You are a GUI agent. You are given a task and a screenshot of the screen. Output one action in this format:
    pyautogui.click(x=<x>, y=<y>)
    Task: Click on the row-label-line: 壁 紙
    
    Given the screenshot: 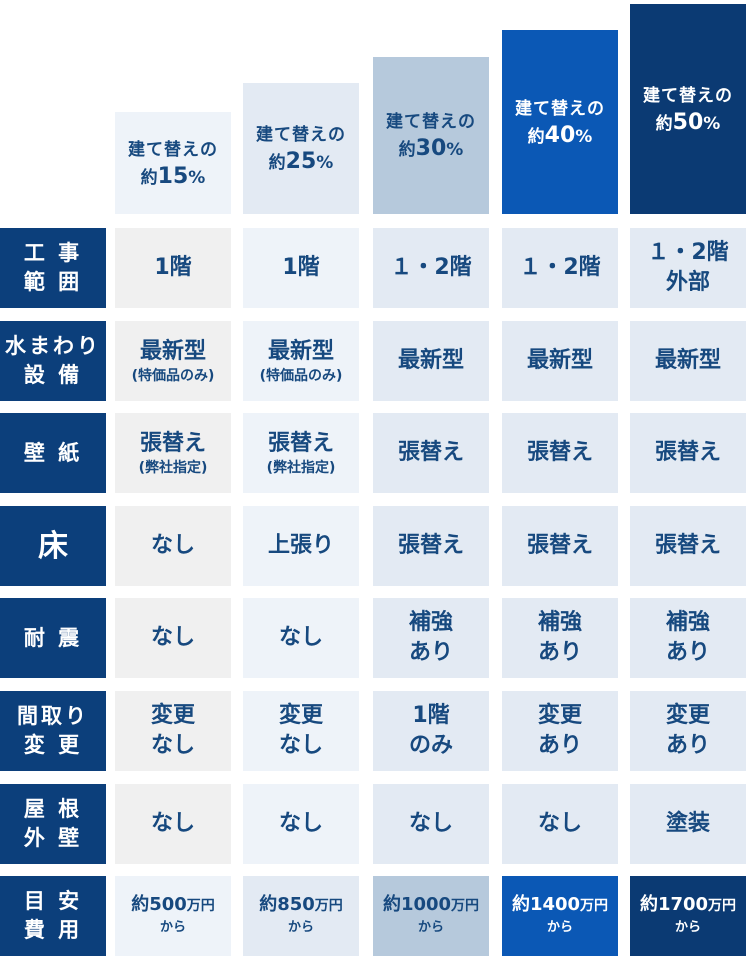 What is the action you would take?
    pyautogui.click(x=53, y=452)
    